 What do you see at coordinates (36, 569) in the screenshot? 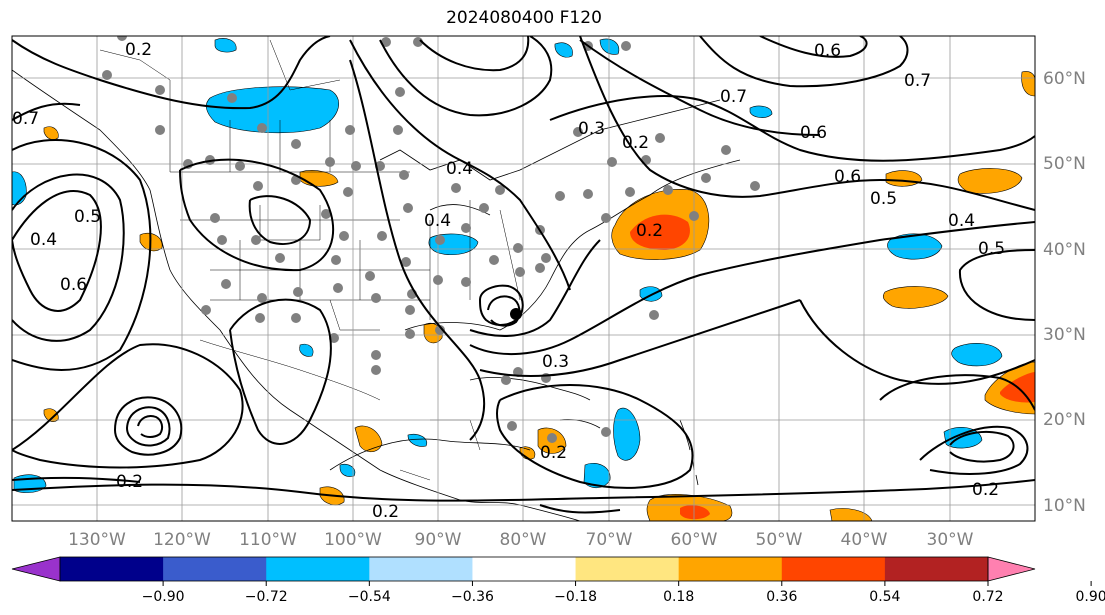
I see `colorbar-extend-low` at bounding box center [36, 569].